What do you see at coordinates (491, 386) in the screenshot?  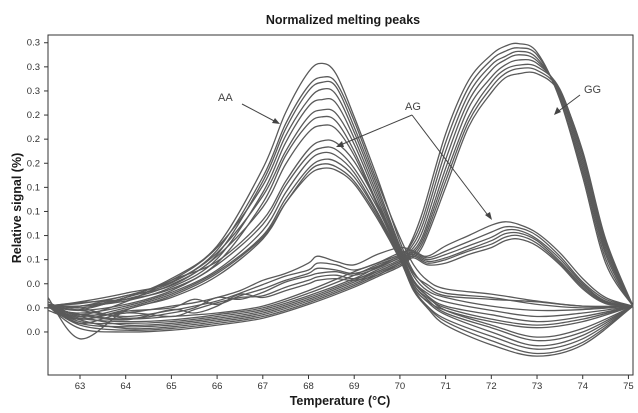 I see `x-tick-label: 72` at bounding box center [491, 386].